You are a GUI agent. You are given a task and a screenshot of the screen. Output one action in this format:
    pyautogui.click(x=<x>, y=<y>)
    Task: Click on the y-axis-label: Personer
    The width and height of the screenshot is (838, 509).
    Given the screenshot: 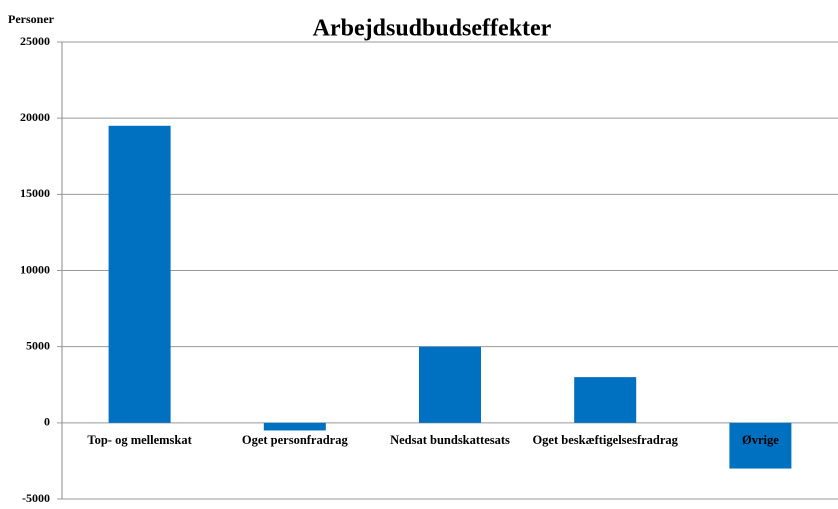 What is the action you would take?
    pyautogui.click(x=31, y=19)
    